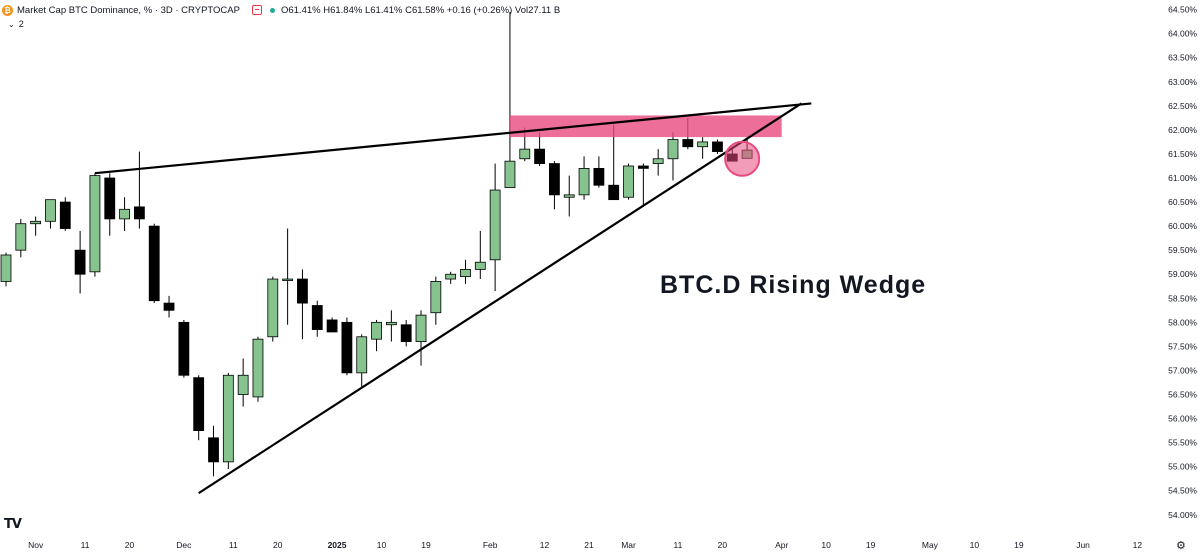 Image resolution: width=1200 pixels, height=558 pixels. What do you see at coordinates (589, 545) in the screenshot?
I see `x-axis-tick-label: 21` at bounding box center [589, 545].